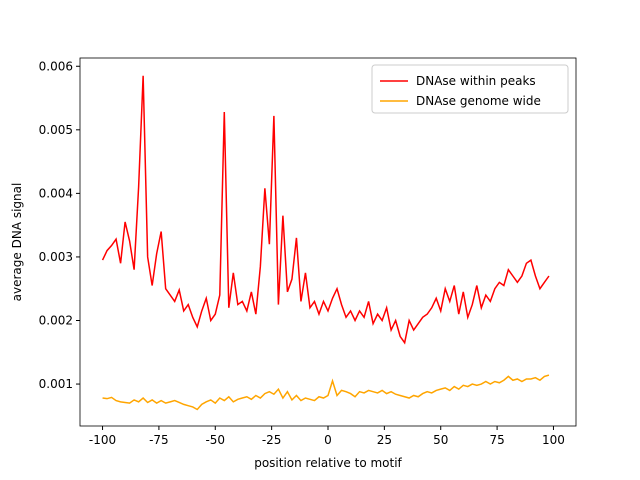 The image size is (640, 480). Describe the element at coordinates (553, 440) in the screenshot. I see `x-tick-label: 100` at that location.